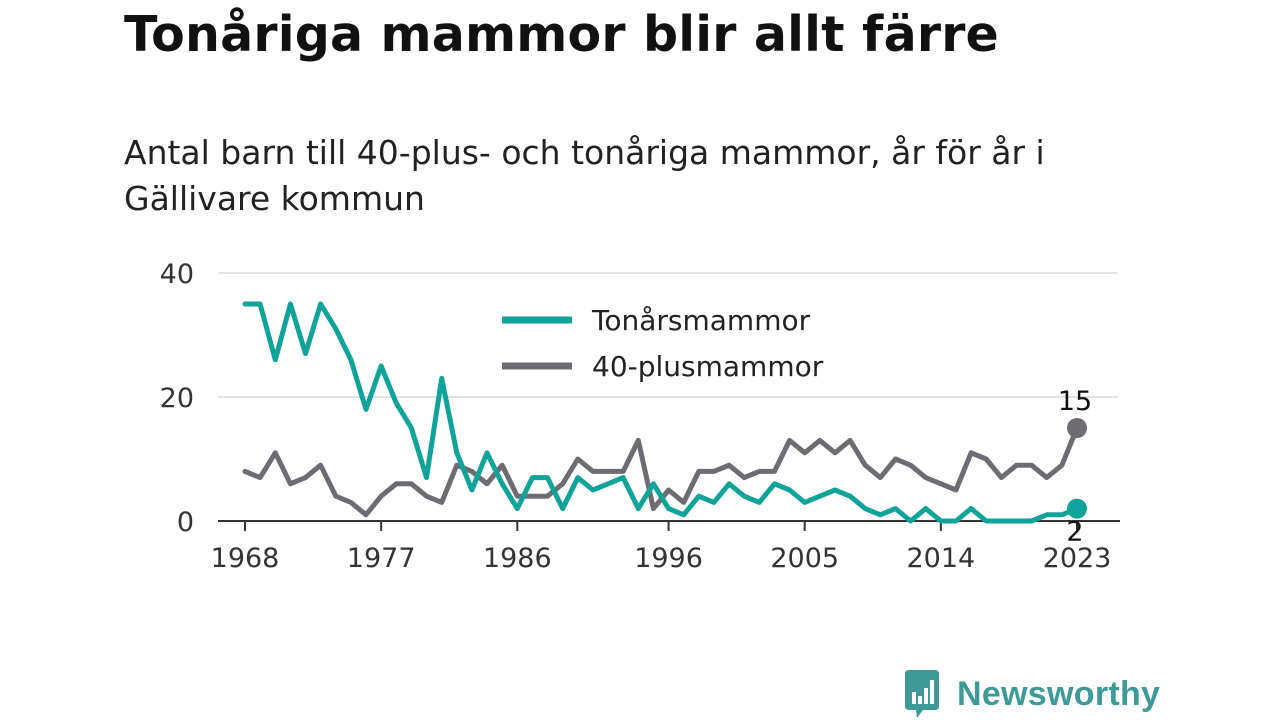 The image size is (1280, 720). I want to click on x-tick-label: 1996, so click(668, 558).